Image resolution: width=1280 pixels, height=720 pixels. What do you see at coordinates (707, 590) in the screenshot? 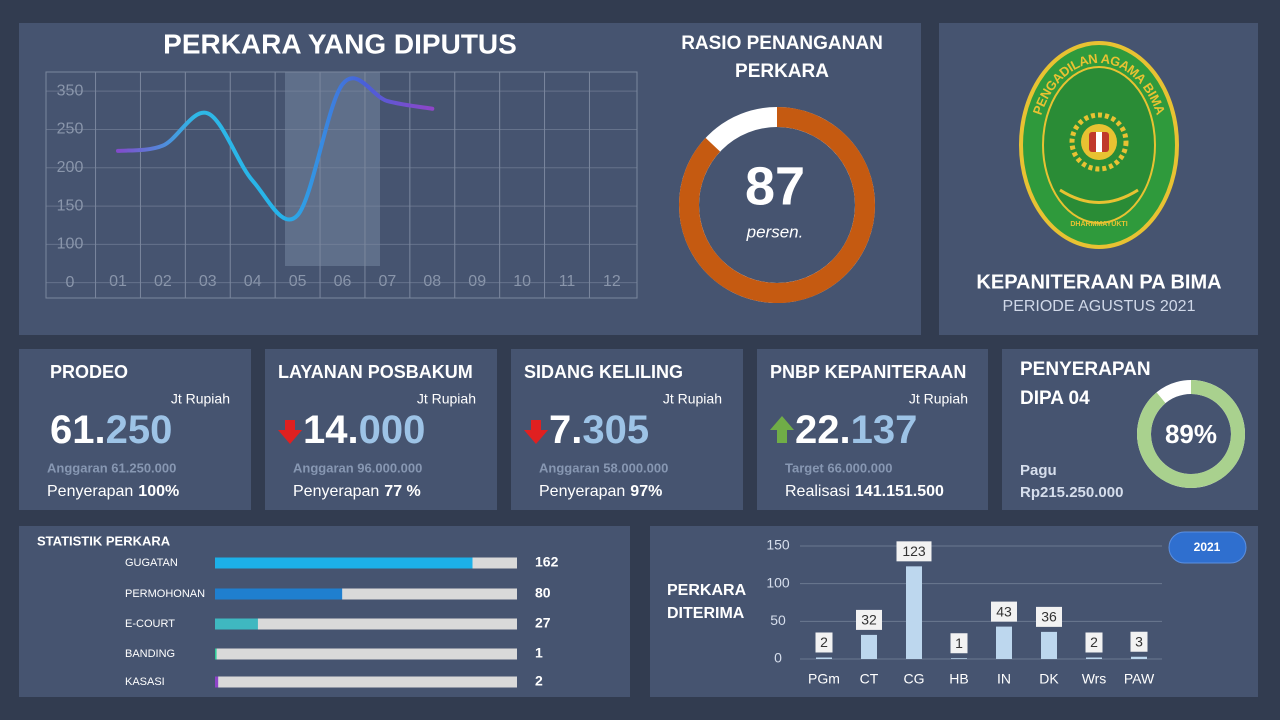
I see `chart-title: PERKARA` at bounding box center [707, 590].